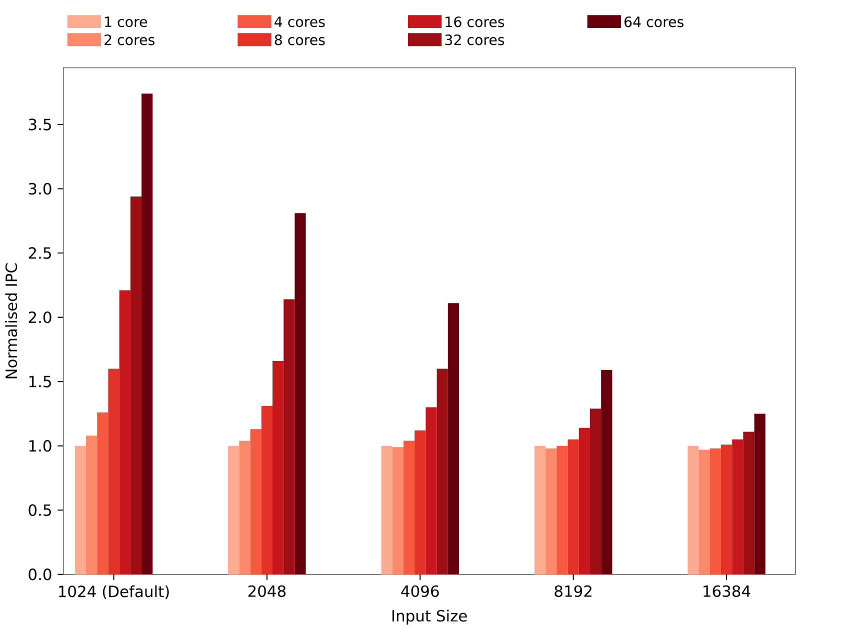 The height and width of the screenshot is (639, 846). I want to click on legend-label: 32 cores, so click(474, 40).